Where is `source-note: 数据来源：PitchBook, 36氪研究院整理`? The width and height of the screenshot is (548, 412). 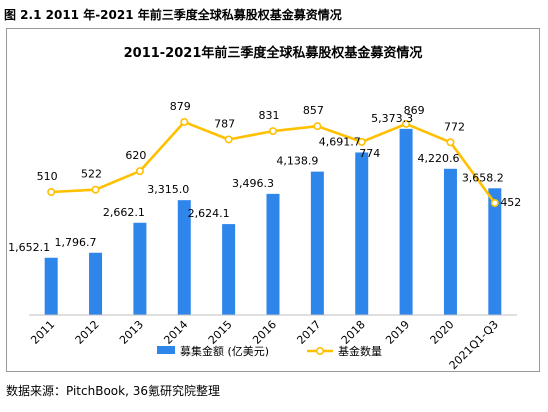
source-note: 数据来源：PitchBook, 36氪研究院整理 is located at coordinates (113, 391).